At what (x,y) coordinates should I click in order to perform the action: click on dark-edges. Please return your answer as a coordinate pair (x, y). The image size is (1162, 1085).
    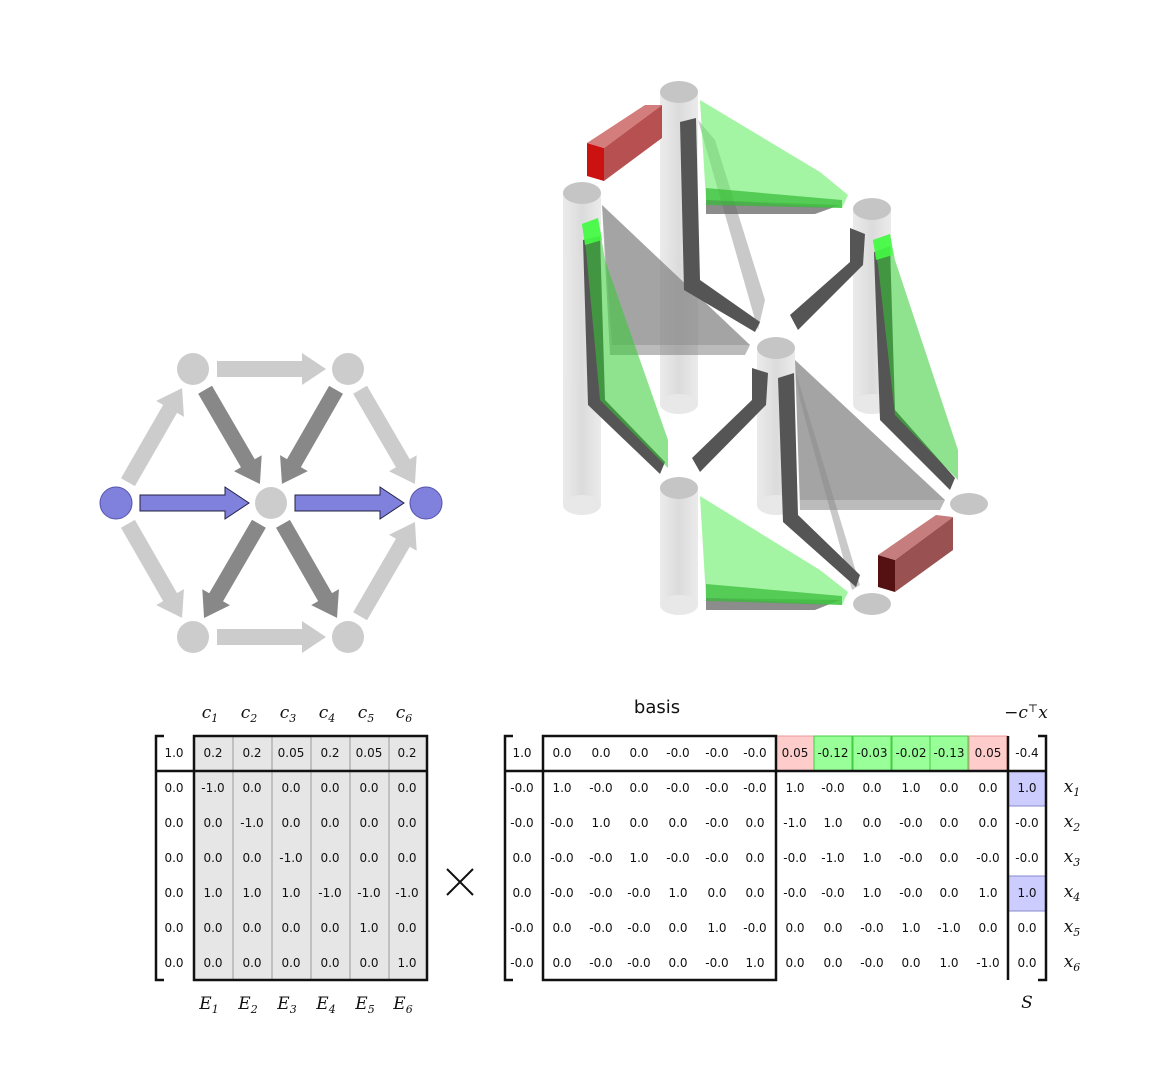
    Looking at the image, I should click on (769, 352).